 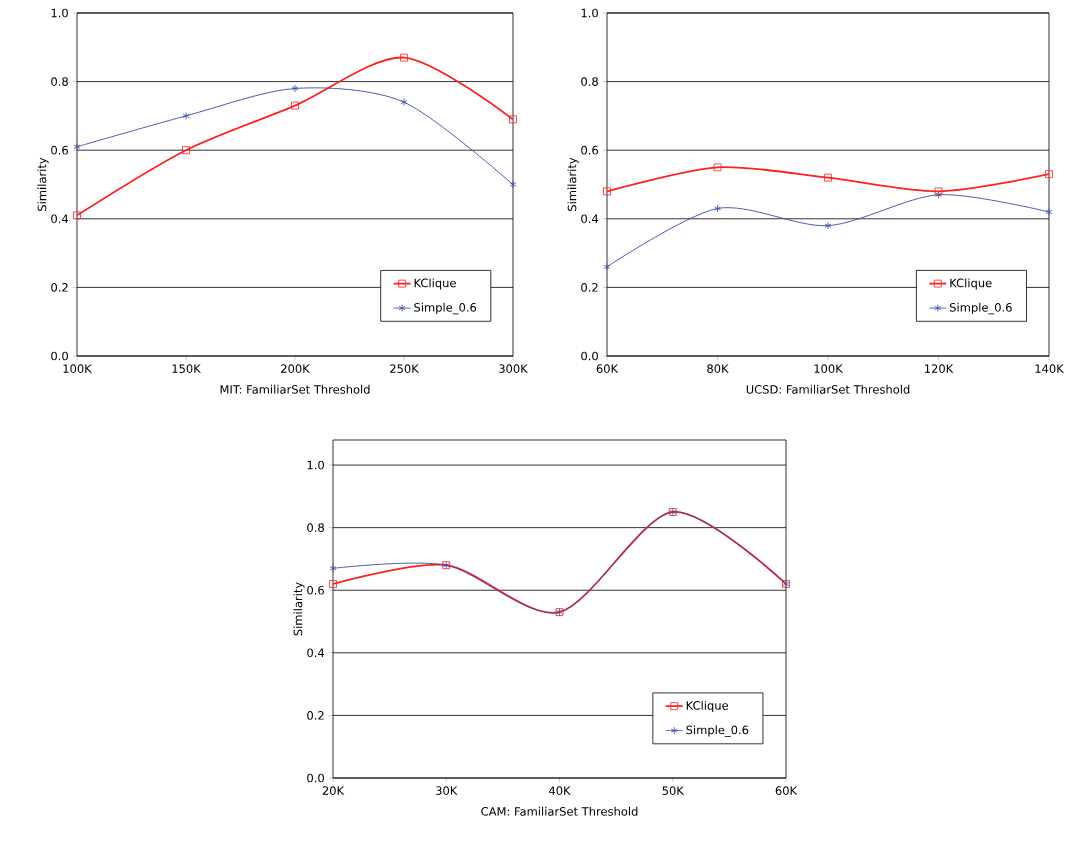 I want to click on x-tick-label: 50K, so click(x=673, y=790).